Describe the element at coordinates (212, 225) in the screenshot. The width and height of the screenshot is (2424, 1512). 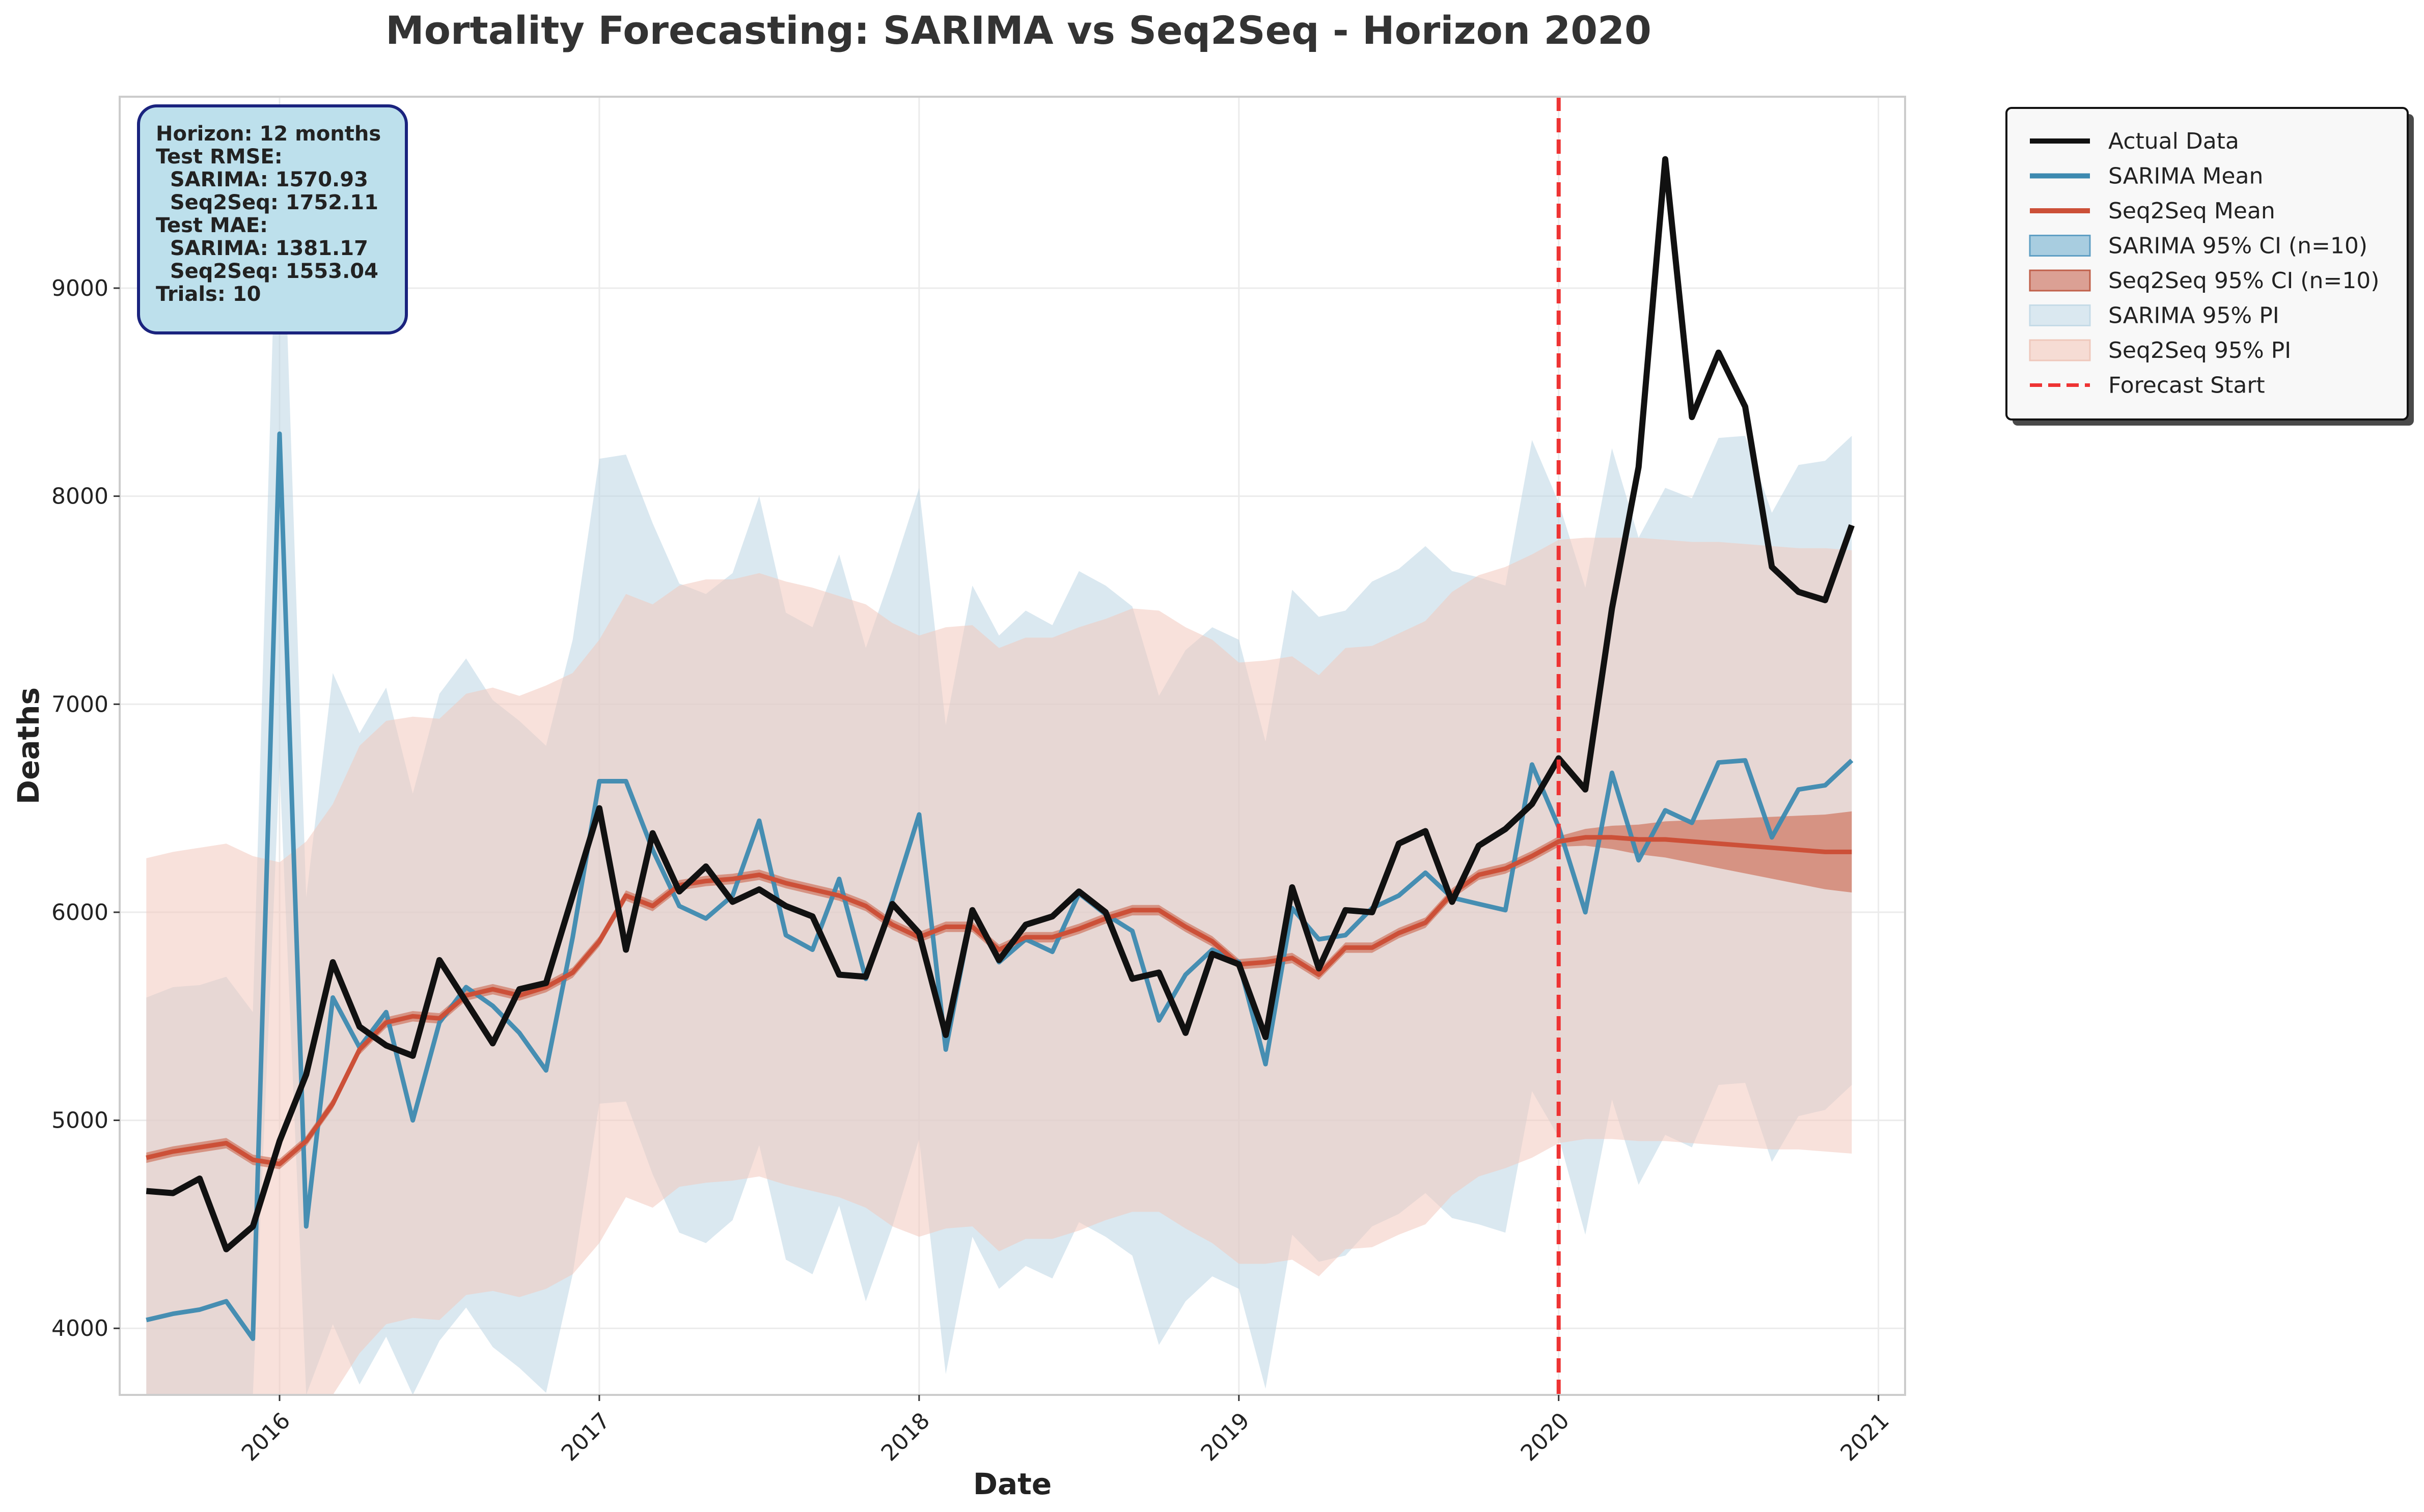
I see `stats-line: Test MAE:` at that location.